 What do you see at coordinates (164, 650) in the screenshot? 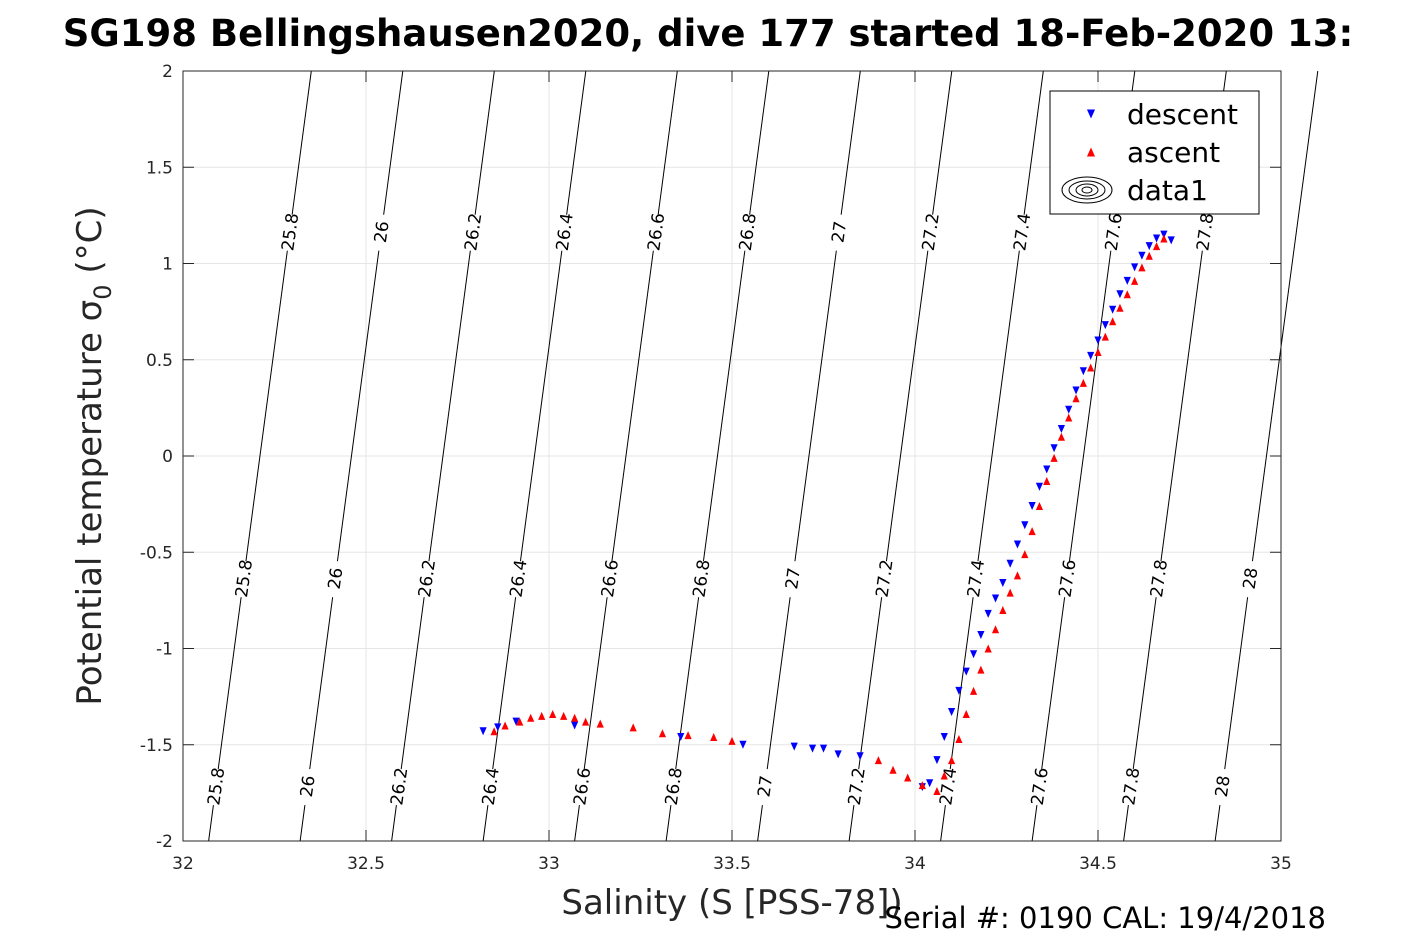
I see `y-tick-label: -1` at bounding box center [164, 650].